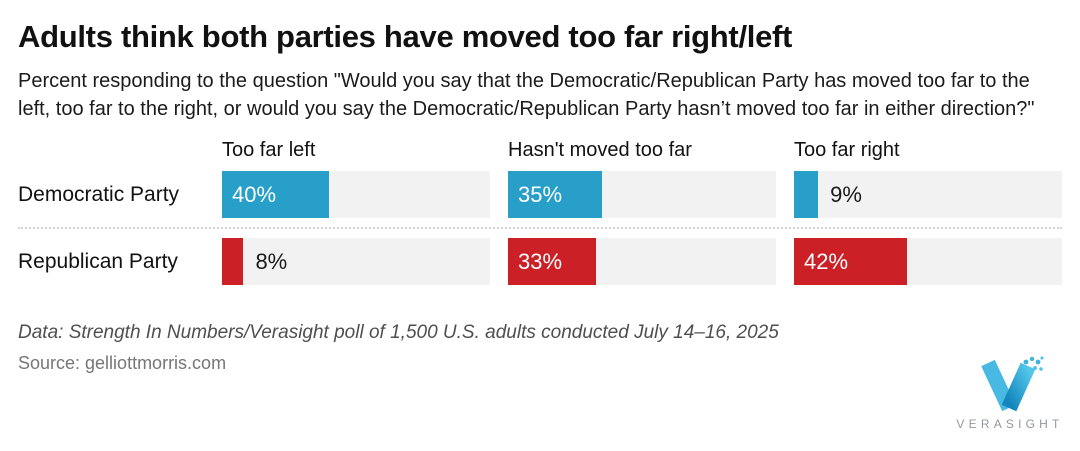  What do you see at coordinates (254, 194) in the screenshot?
I see `bar-value-label: 40%` at bounding box center [254, 194].